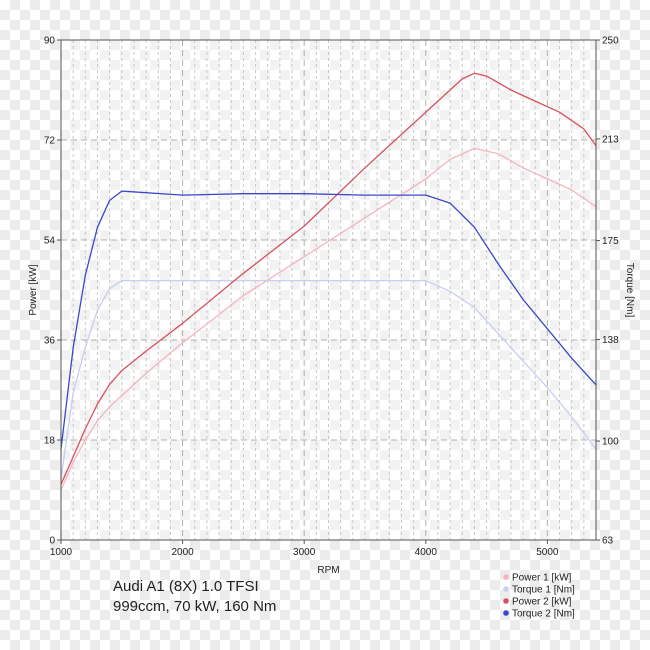 The width and height of the screenshot is (650, 650). What do you see at coordinates (50, 341) in the screenshot?
I see `y-left-tick-label: 36` at bounding box center [50, 341].